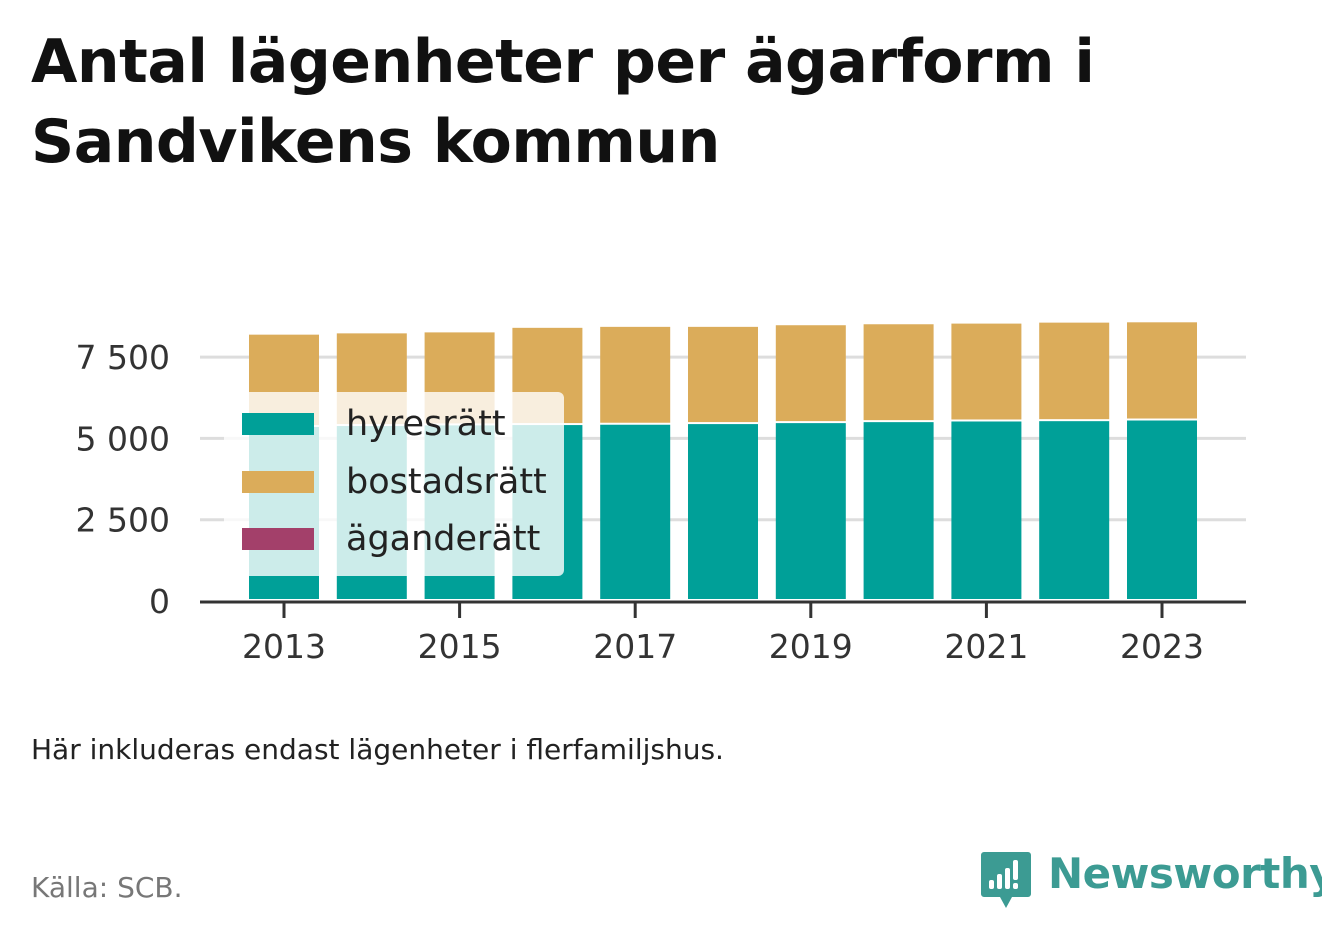  I want to click on x-tick-label: 2013, so click(284, 646).